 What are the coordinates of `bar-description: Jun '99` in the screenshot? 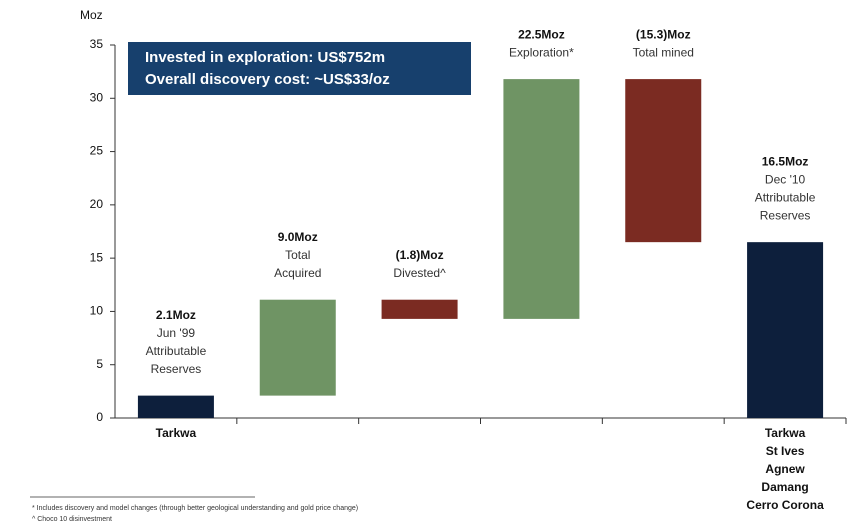 It's located at (176, 333).